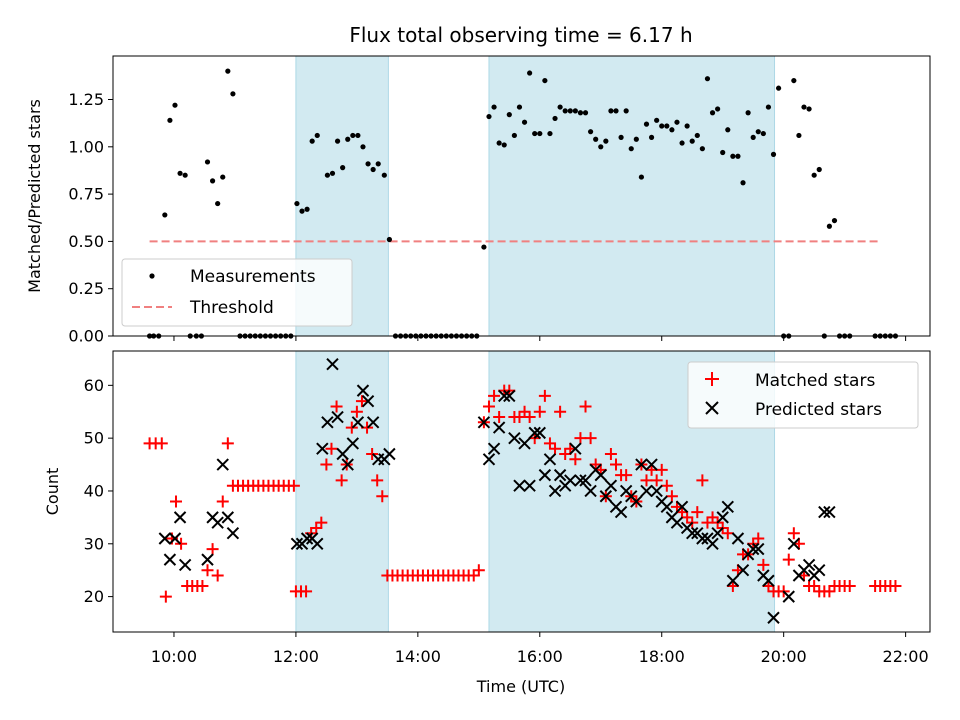 The width and height of the screenshot is (960, 720). What do you see at coordinates (712, 408) in the screenshot?
I see `legend-predicted-marker` at bounding box center [712, 408].